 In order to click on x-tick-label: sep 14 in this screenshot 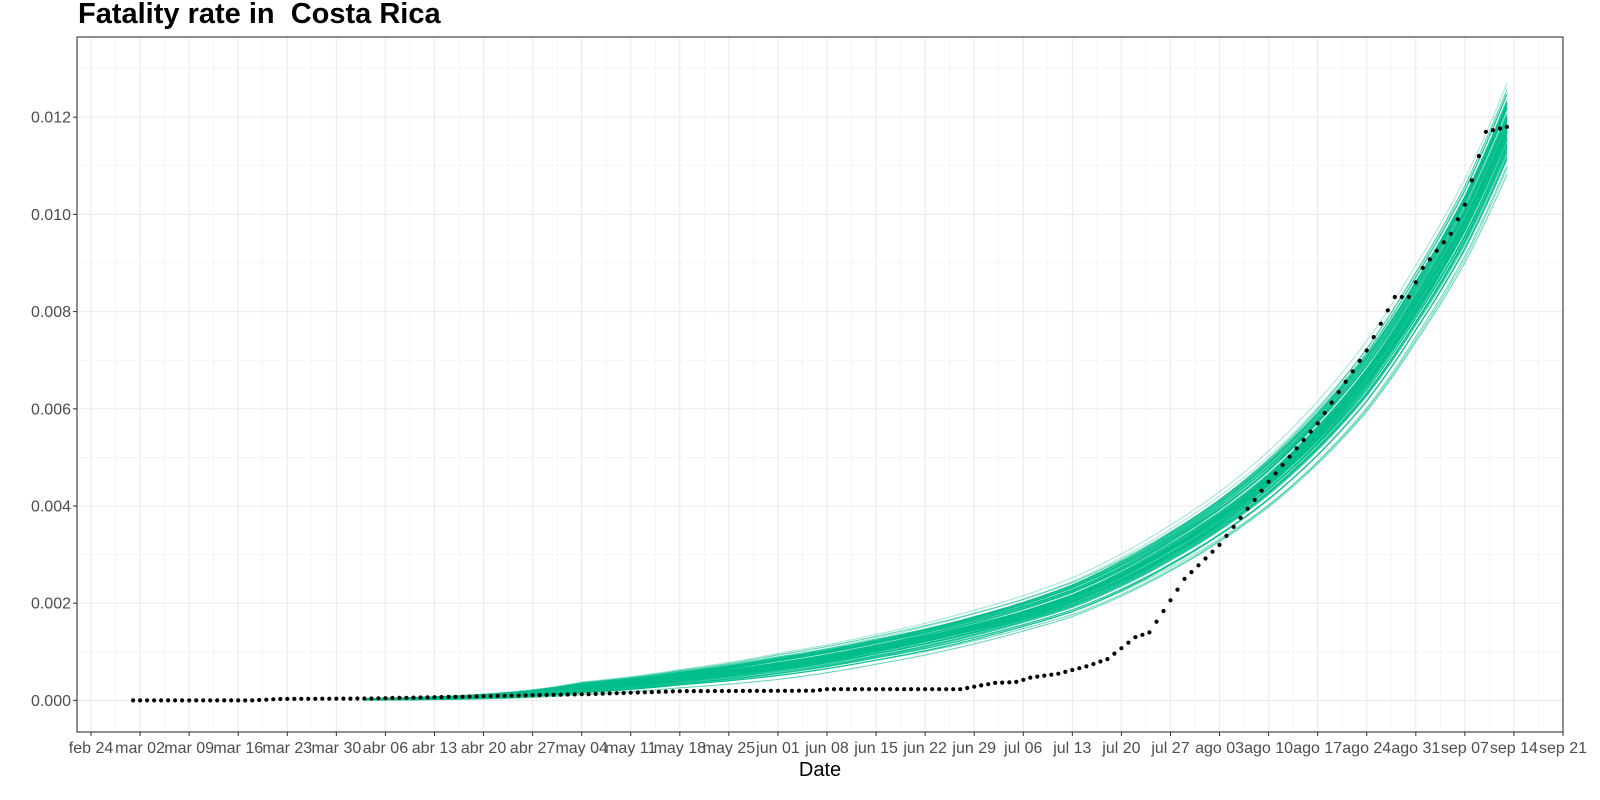, I will do `click(1514, 748)`.